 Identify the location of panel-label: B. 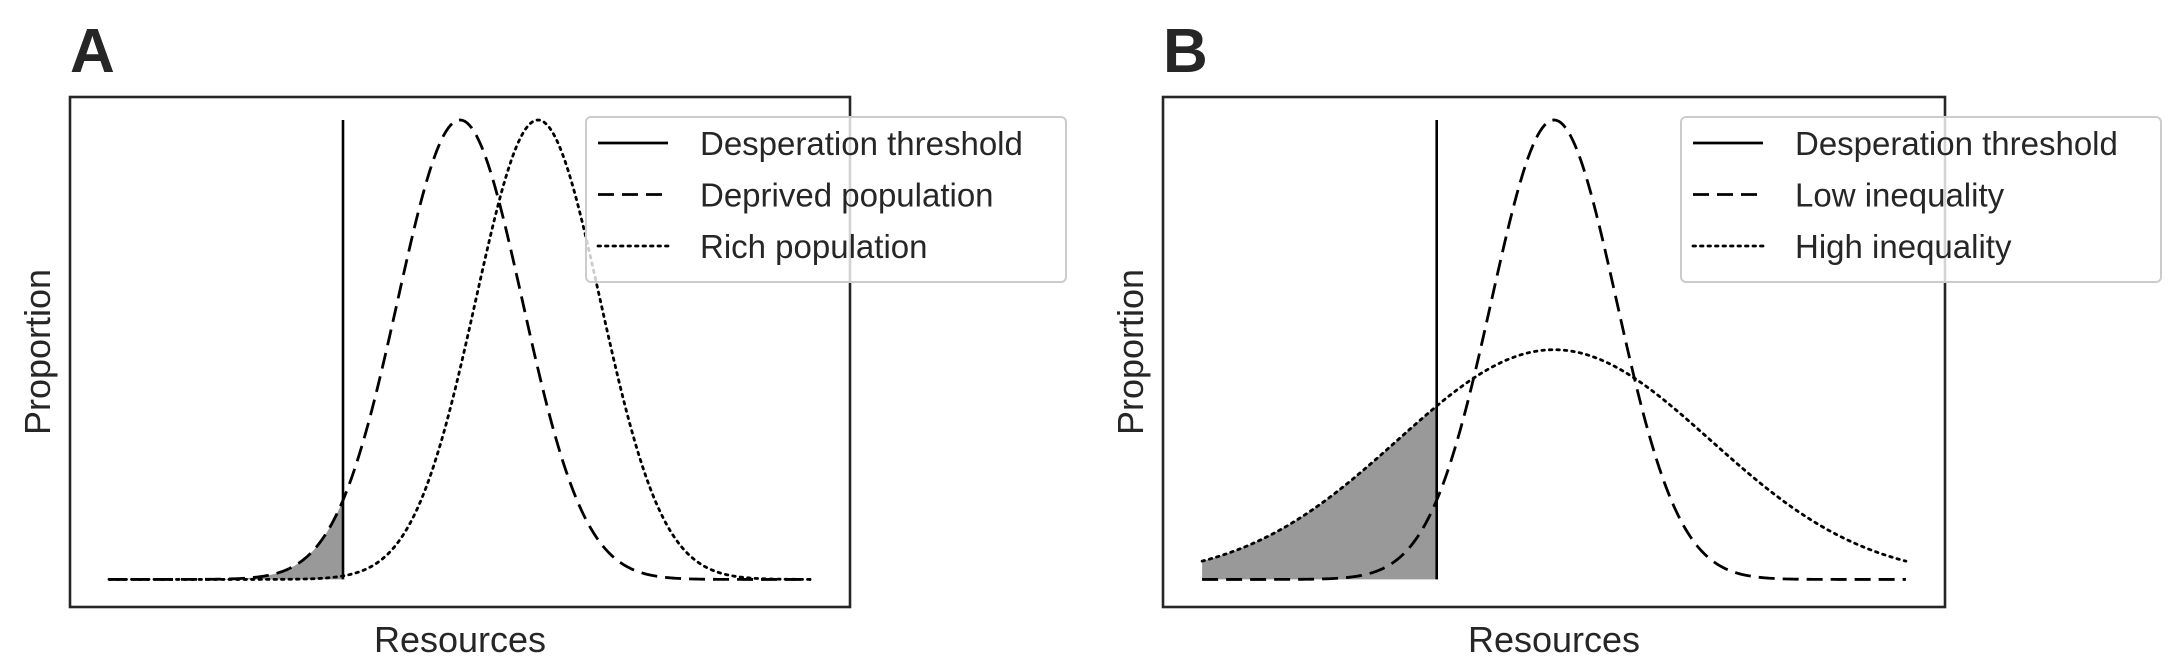
(1185, 51).